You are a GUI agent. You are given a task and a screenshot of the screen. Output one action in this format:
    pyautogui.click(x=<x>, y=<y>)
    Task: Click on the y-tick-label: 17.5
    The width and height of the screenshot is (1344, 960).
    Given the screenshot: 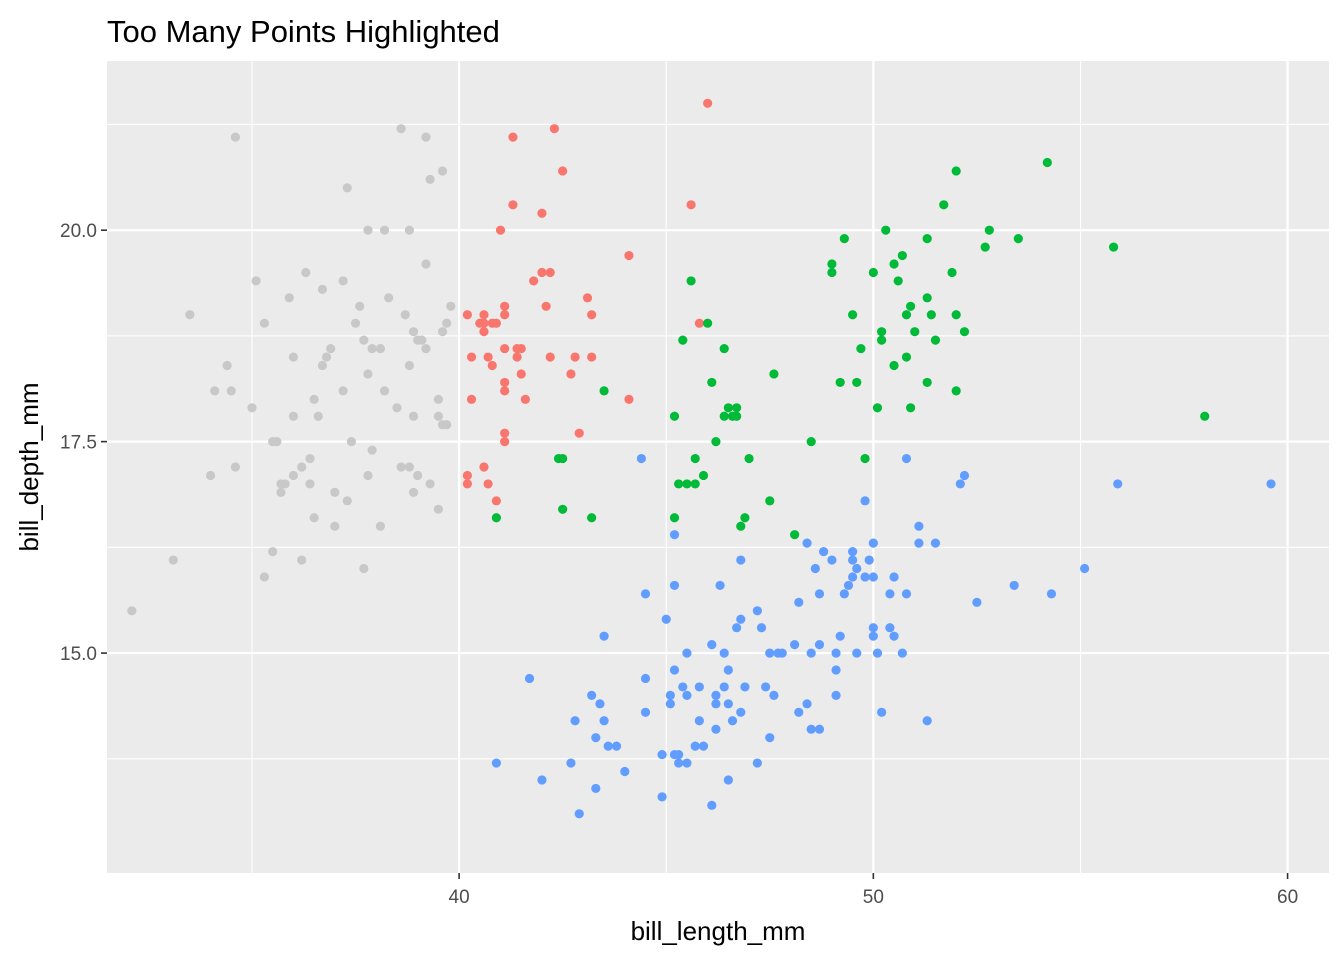 What is the action you would take?
    pyautogui.click(x=78, y=443)
    